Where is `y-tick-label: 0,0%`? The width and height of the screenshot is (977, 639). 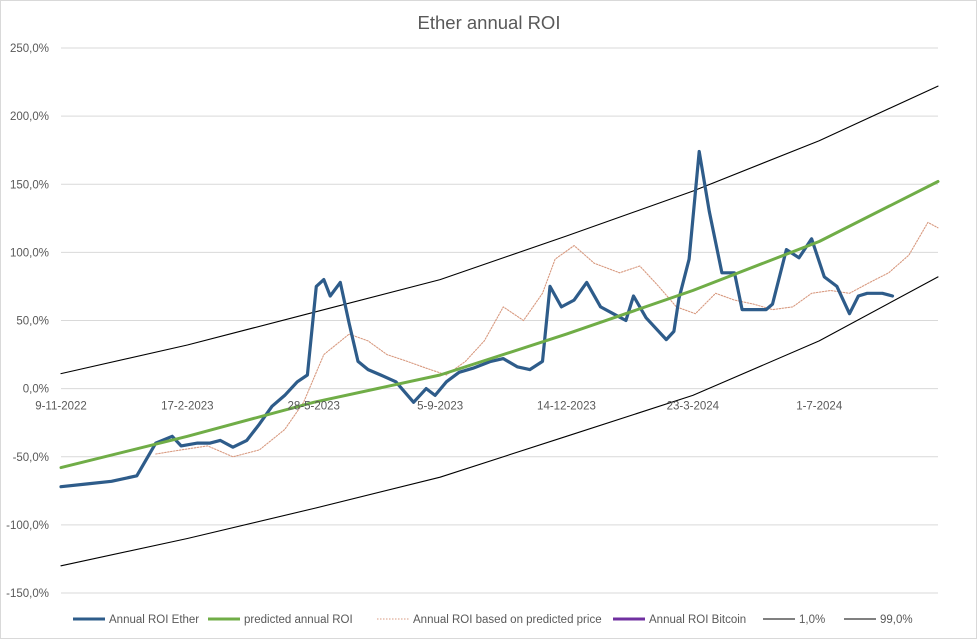
y-tick-label: 0,0% is located at coordinates (36, 390).